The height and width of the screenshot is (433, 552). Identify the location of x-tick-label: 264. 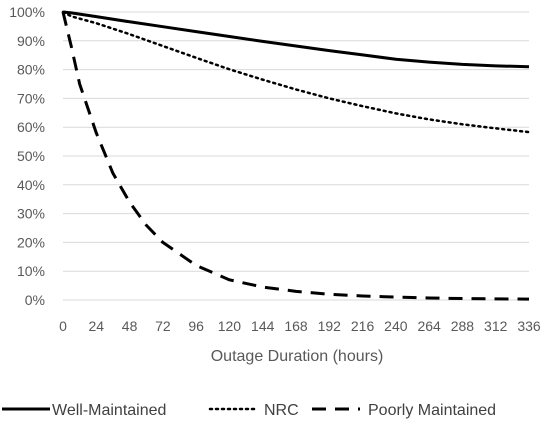
(429, 326).